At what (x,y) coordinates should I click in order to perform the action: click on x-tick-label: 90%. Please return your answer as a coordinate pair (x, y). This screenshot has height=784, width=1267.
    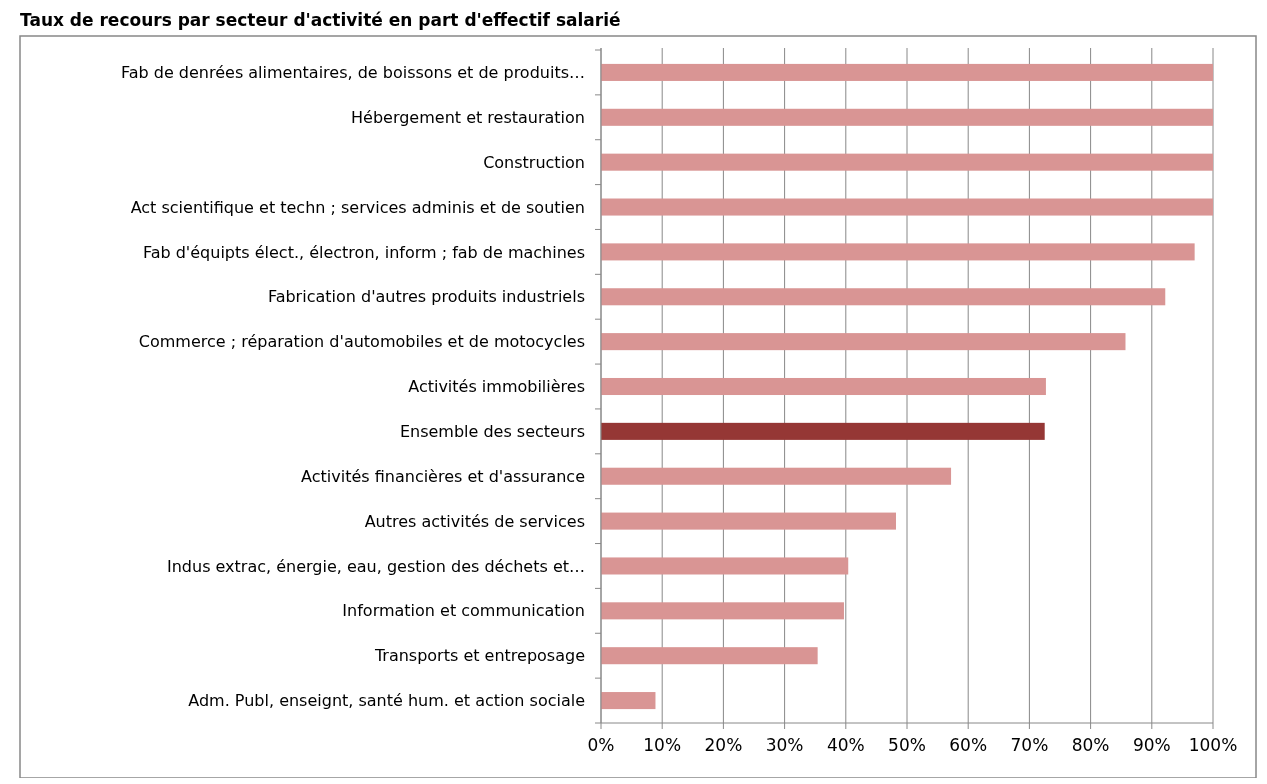
    Looking at the image, I should click on (1151, 745).